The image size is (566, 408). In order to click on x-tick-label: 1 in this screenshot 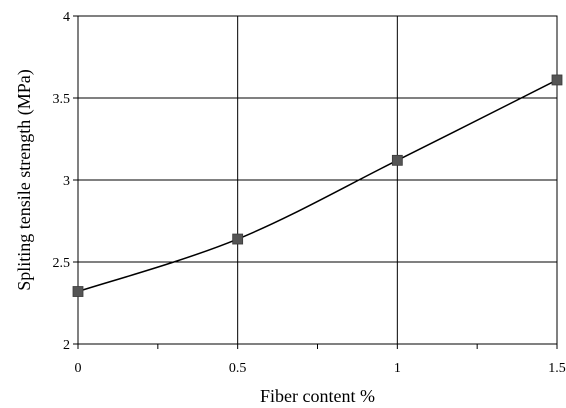, I will do `click(397, 368)`.